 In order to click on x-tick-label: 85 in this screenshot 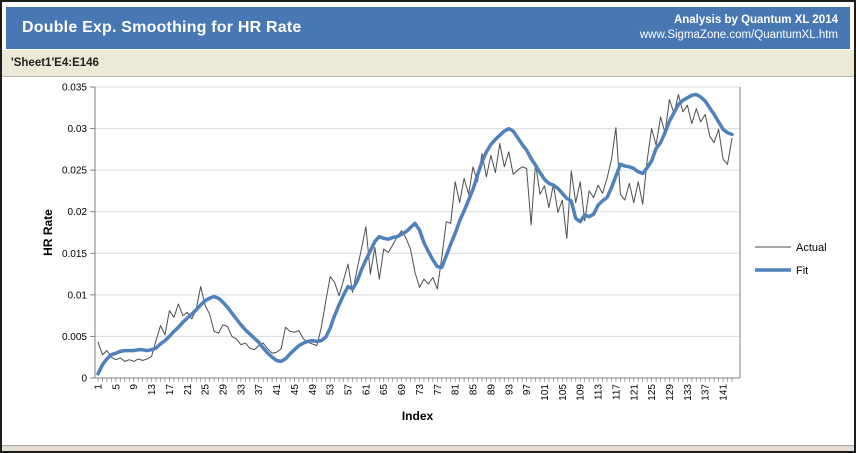, I will do `click(474, 390)`.